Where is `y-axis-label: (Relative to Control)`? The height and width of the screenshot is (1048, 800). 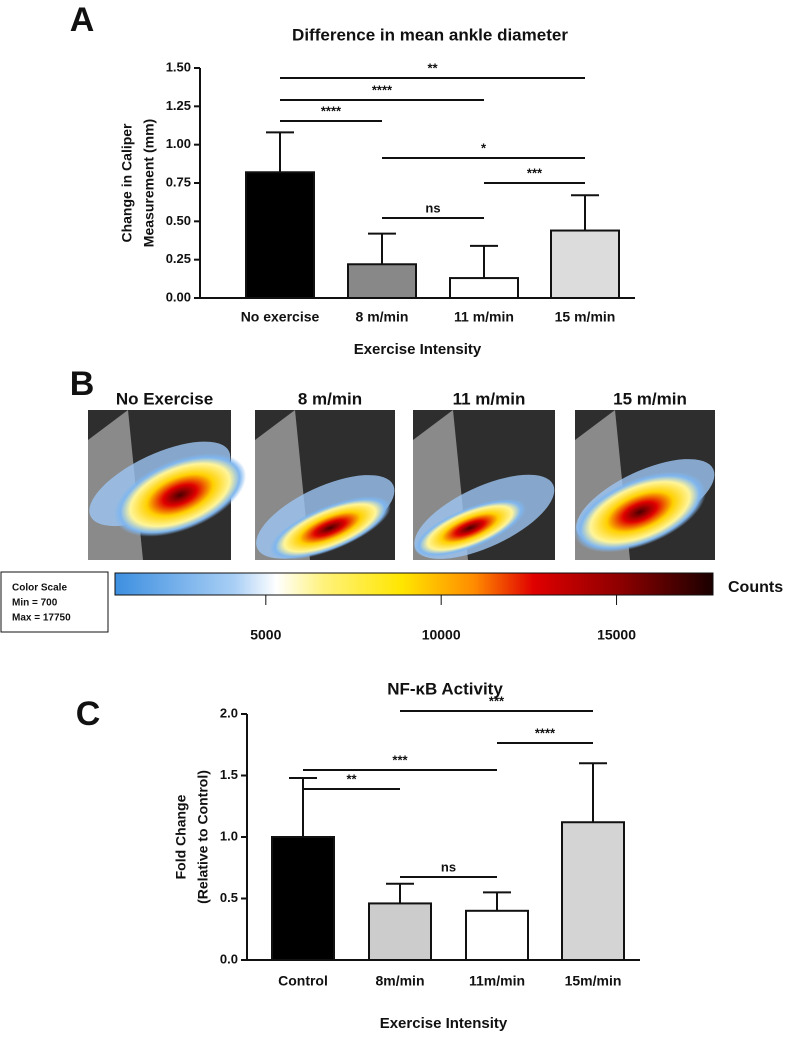 y-axis-label: (Relative to Control) is located at coordinates (203, 837).